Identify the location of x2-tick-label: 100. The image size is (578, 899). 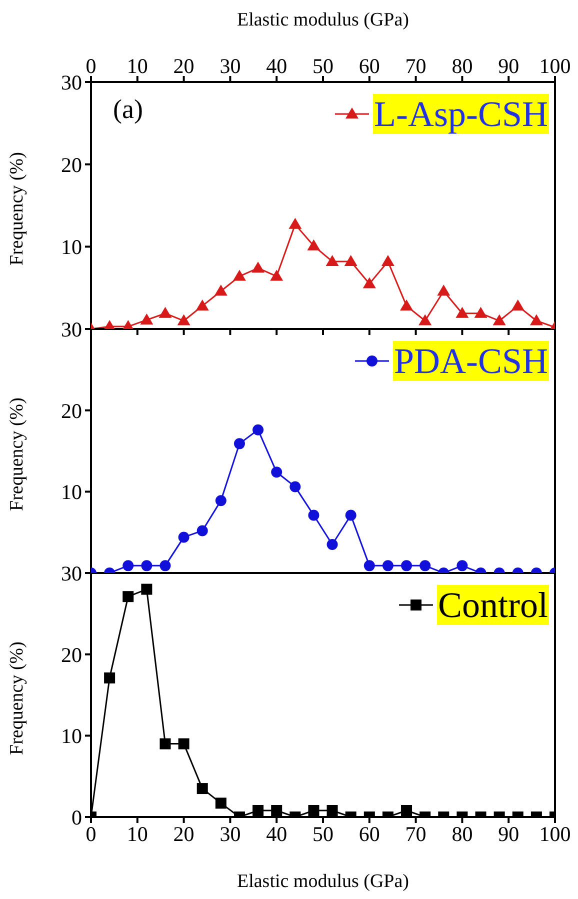
(555, 66).